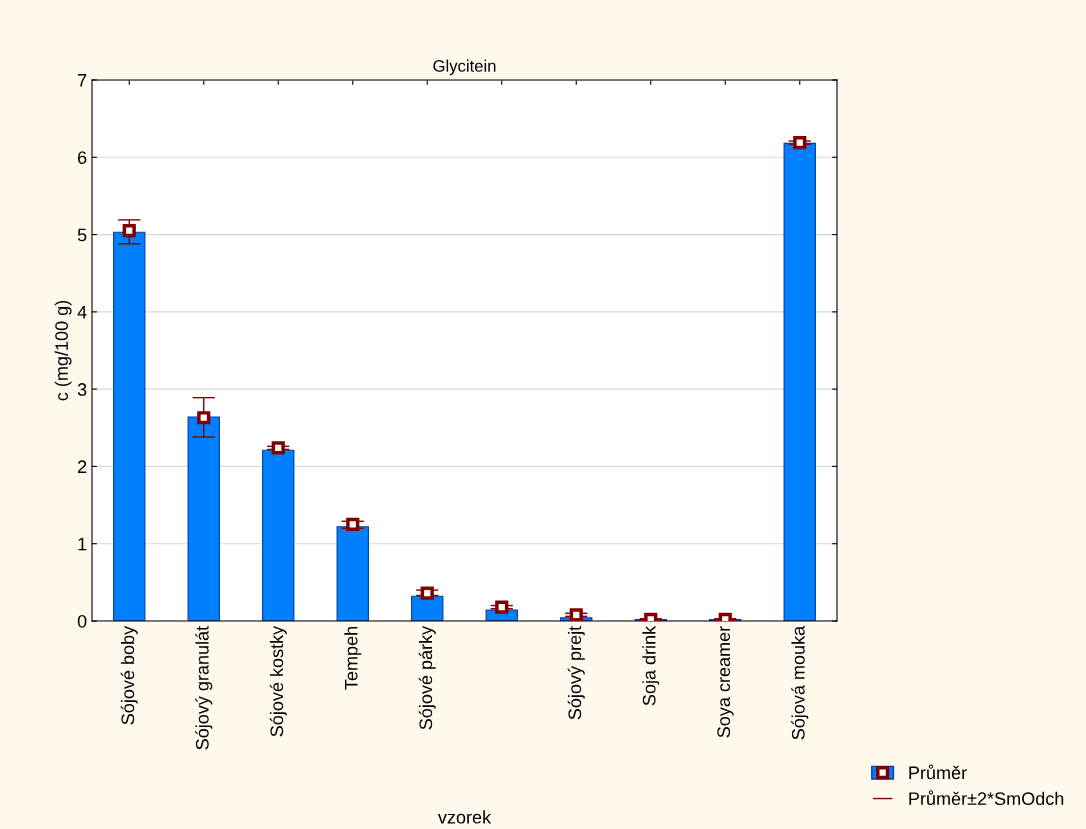 The width and height of the screenshot is (1086, 829). I want to click on x-tick-label: Sójové kostky, so click(278, 681).